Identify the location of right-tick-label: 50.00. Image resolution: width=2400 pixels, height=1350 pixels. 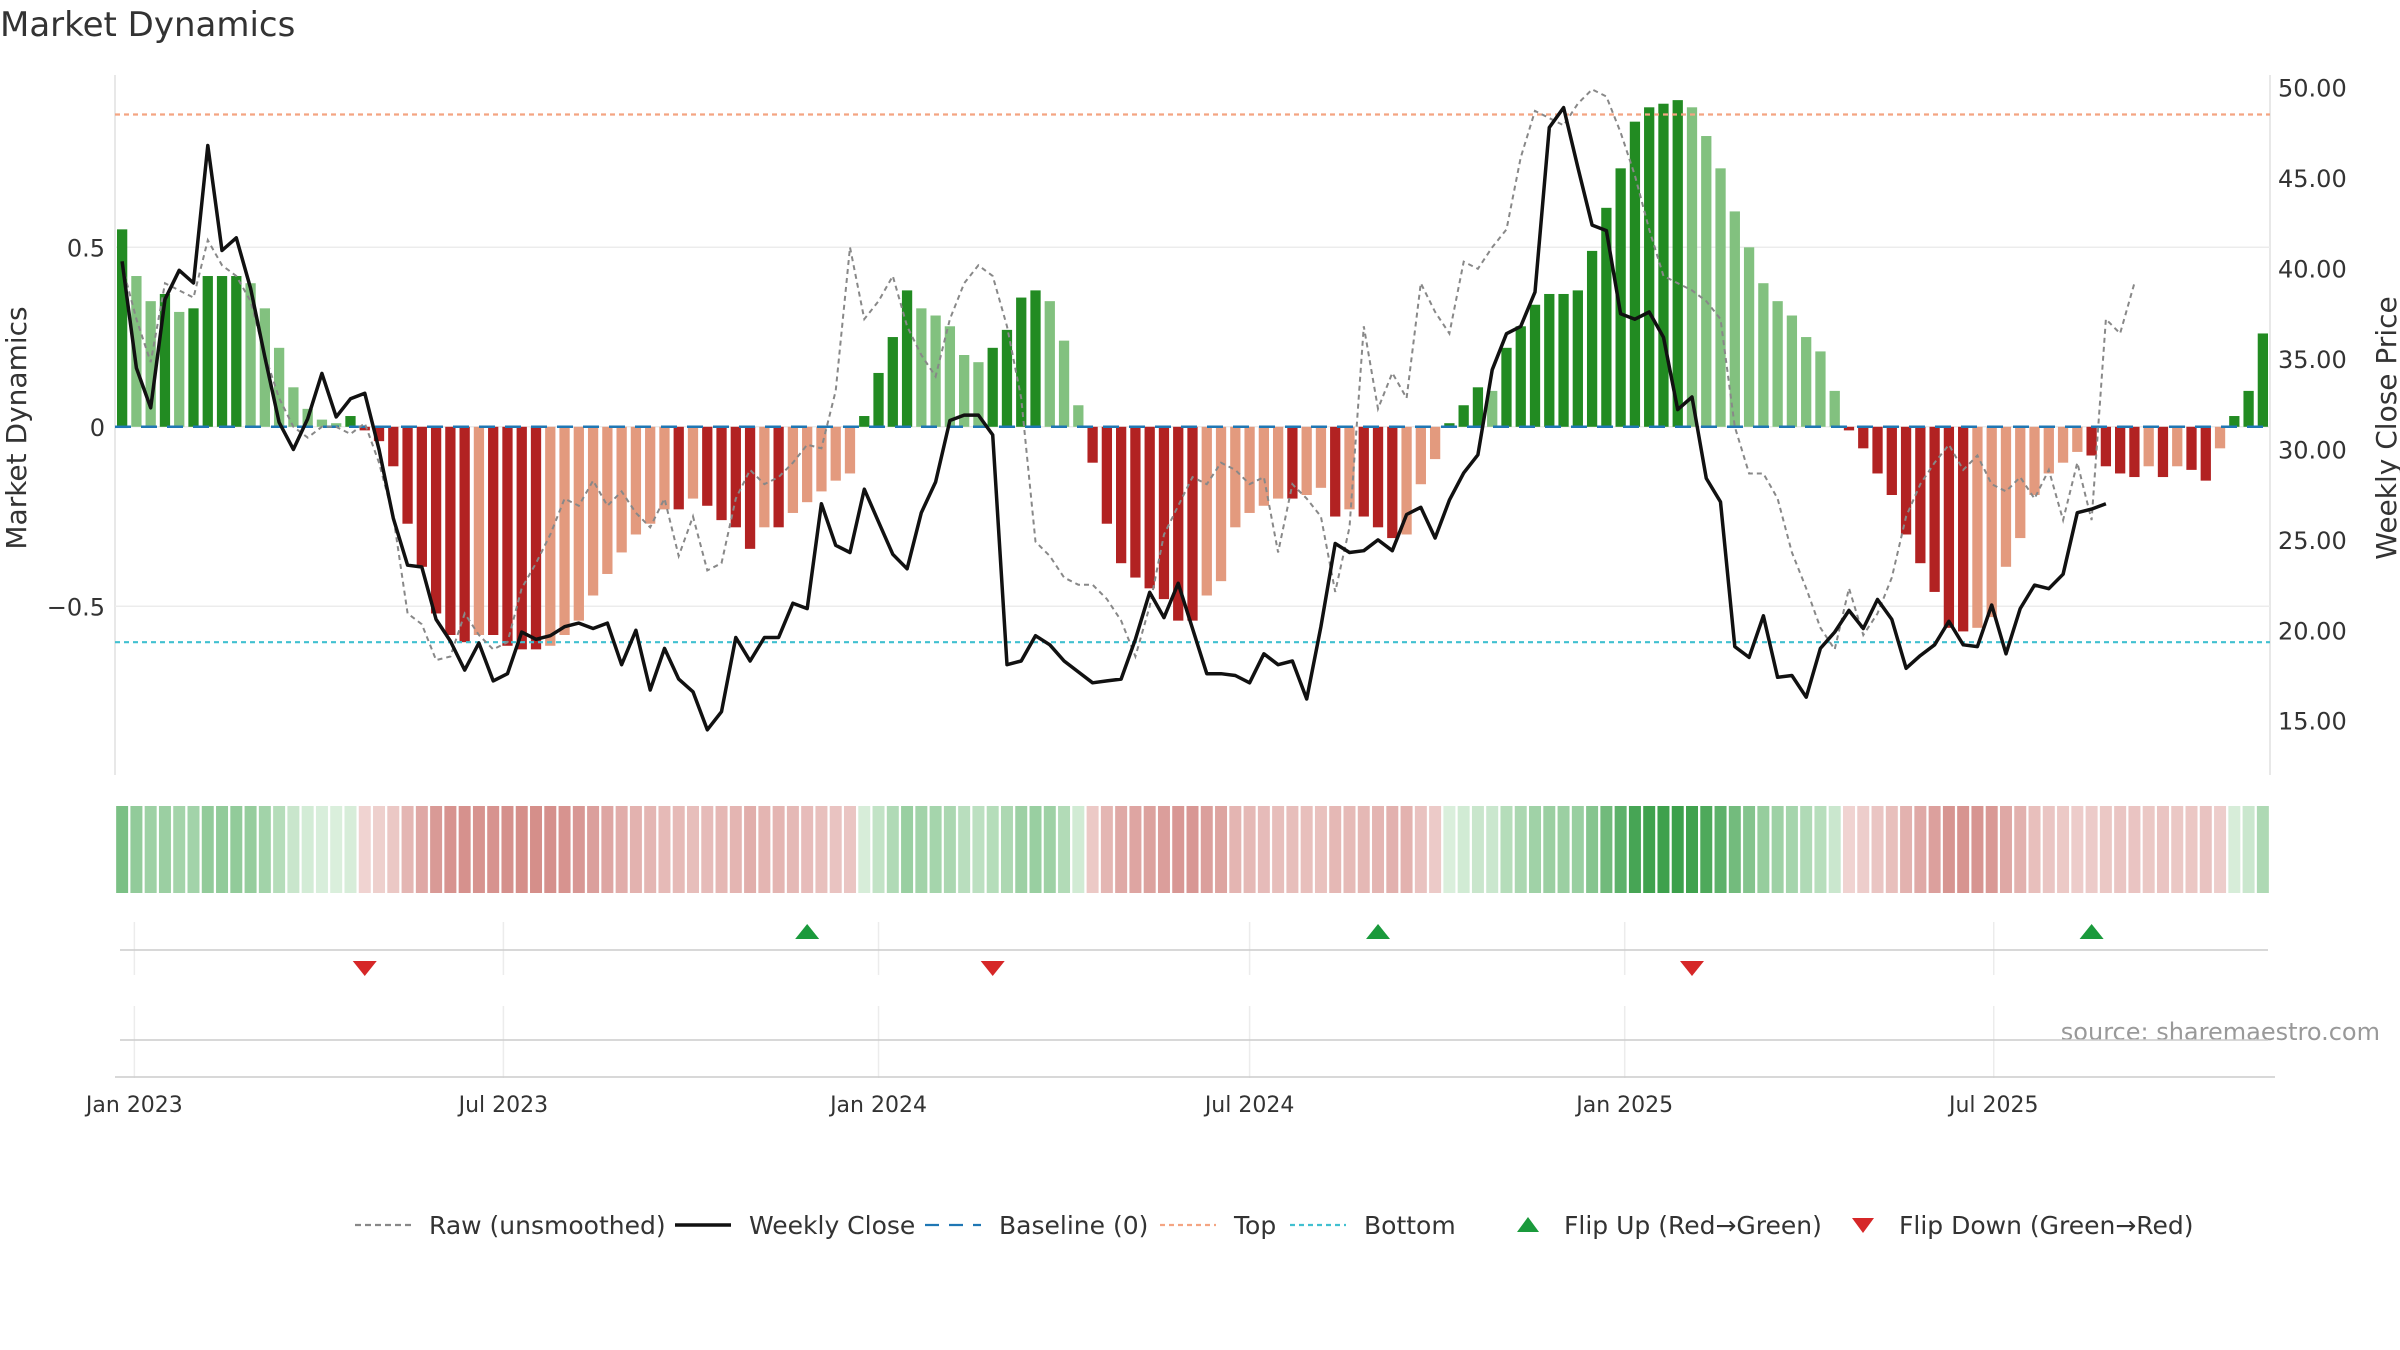
(2312, 89).